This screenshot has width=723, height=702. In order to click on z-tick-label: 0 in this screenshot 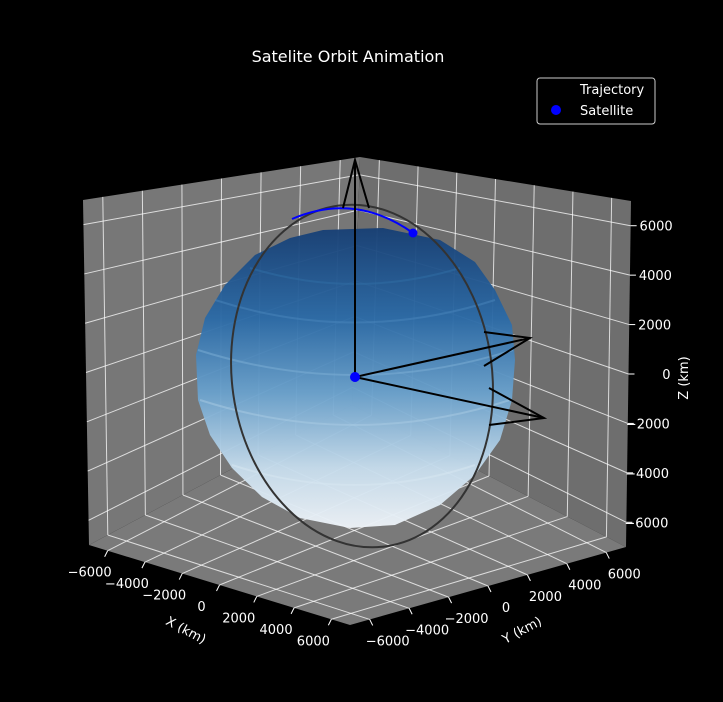, I will do `click(666, 375)`.